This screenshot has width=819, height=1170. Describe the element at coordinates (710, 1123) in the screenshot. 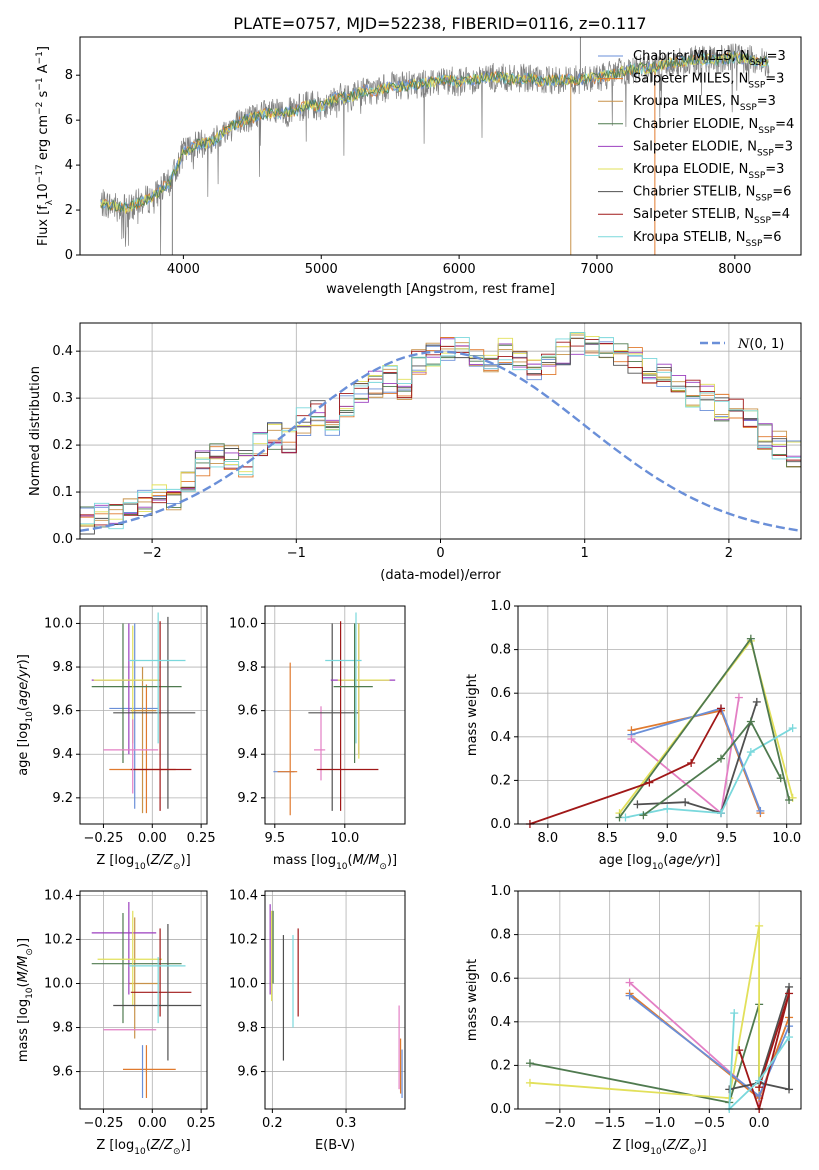

I see `x-tick-label: −0.5` at that location.